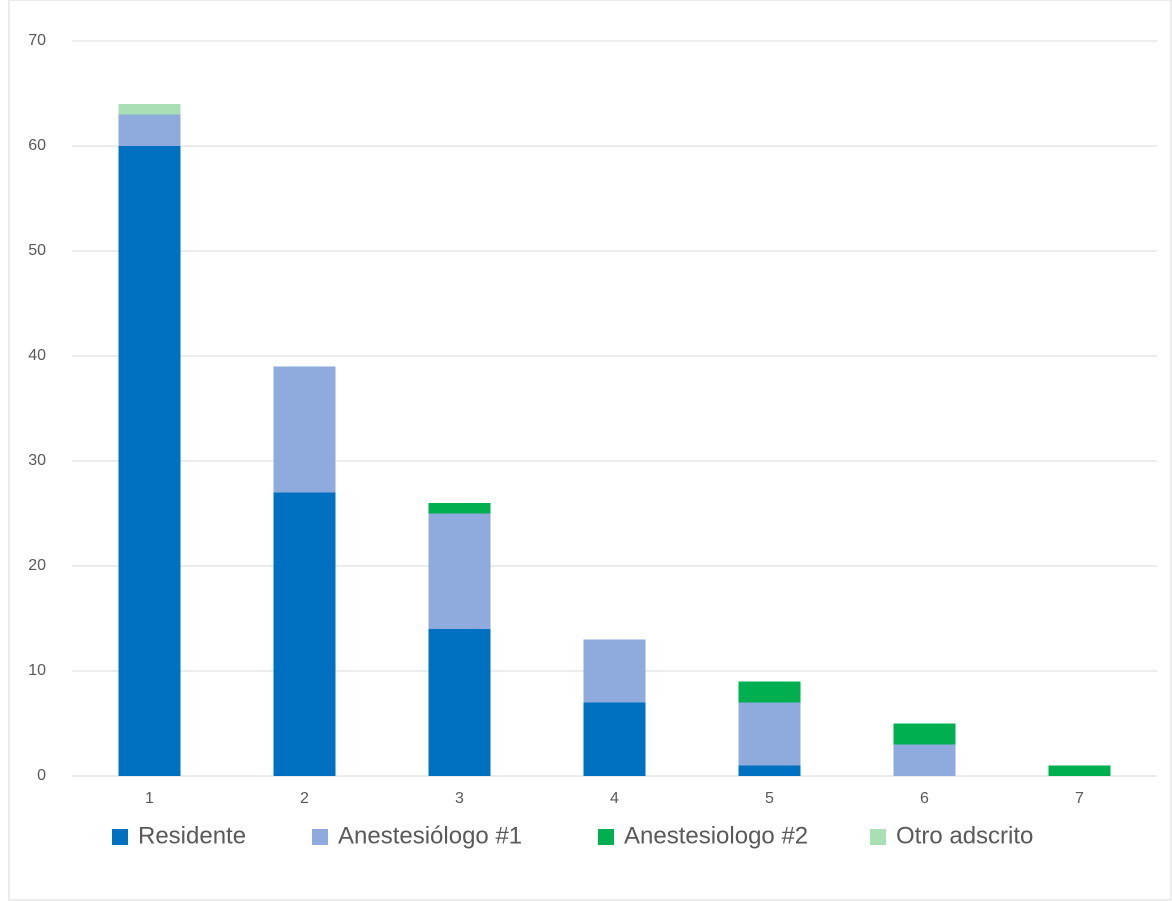 This screenshot has height=901, width=1172. Describe the element at coordinates (37, 355) in the screenshot. I see `y-tick-label: 40` at that location.